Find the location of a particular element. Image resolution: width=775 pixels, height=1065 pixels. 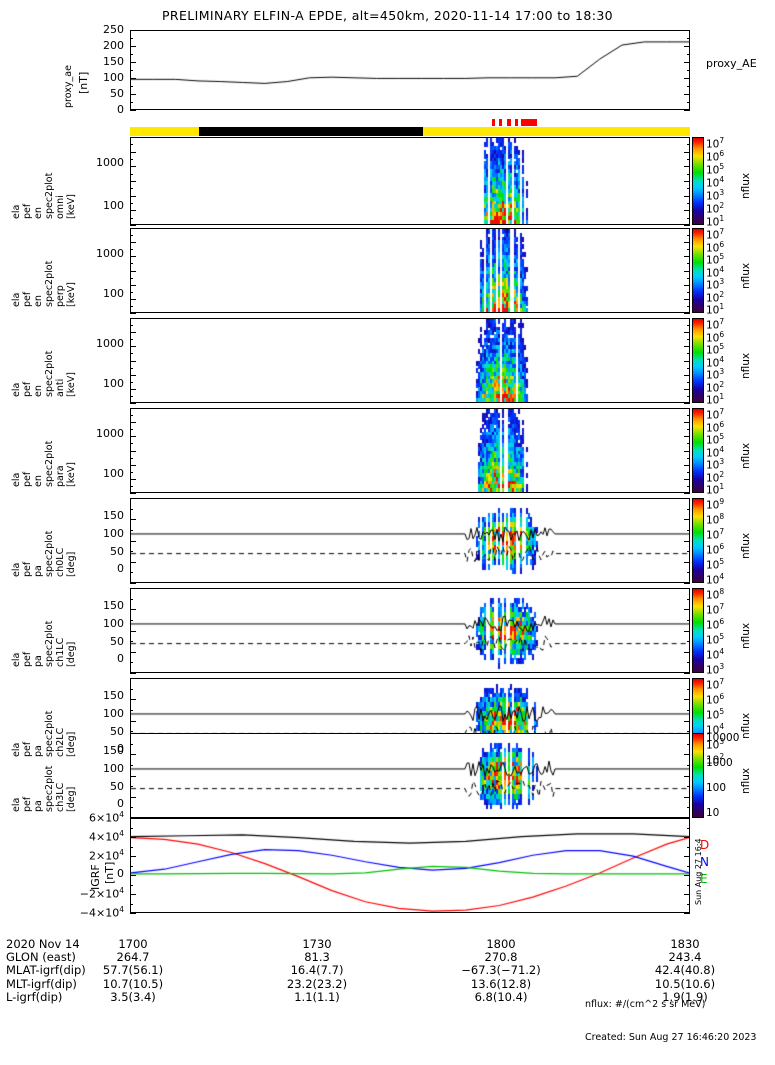

xaxis-value: 1830 is located at coordinates (685, 944).